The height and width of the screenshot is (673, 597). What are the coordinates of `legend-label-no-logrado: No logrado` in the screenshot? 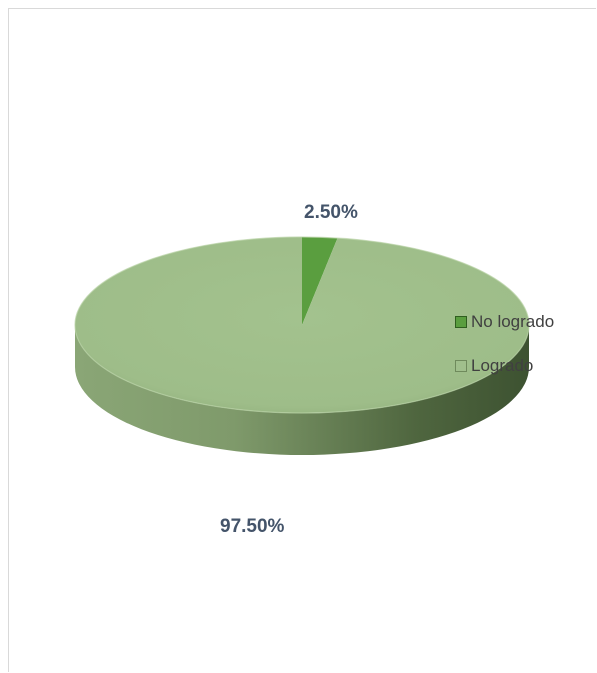 It's located at (513, 321).